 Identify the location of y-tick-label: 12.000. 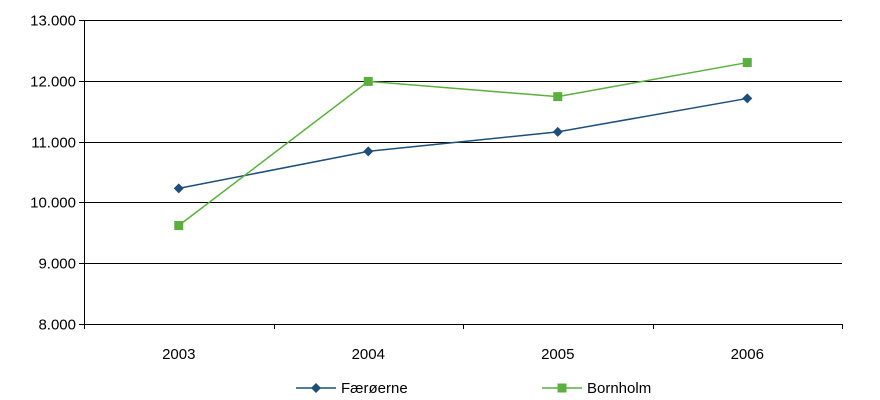
(53, 82).